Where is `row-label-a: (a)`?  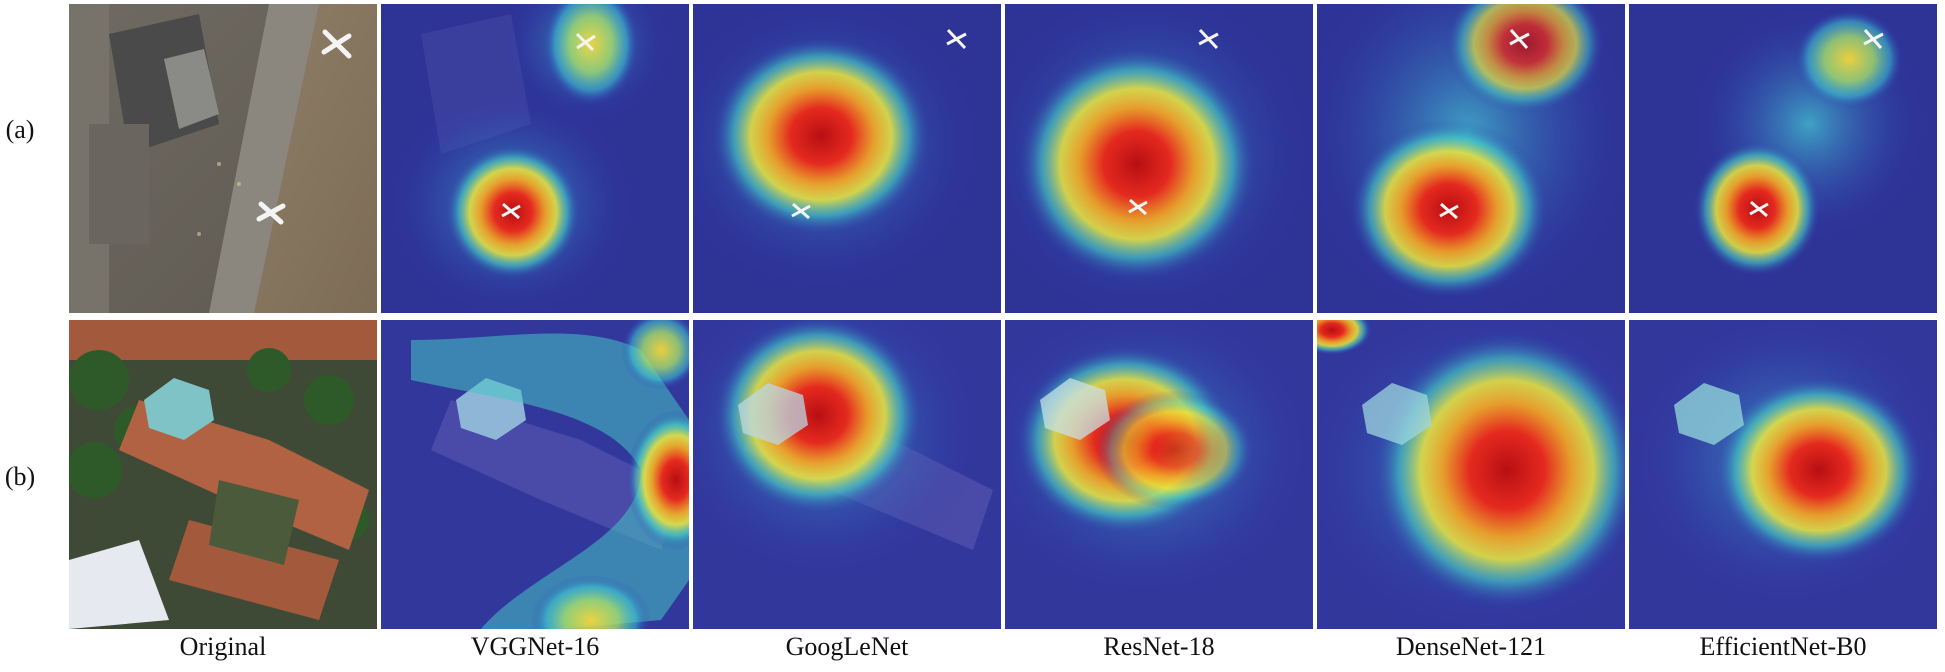 row-label-a: (a) is located at coordinates (20, 129).